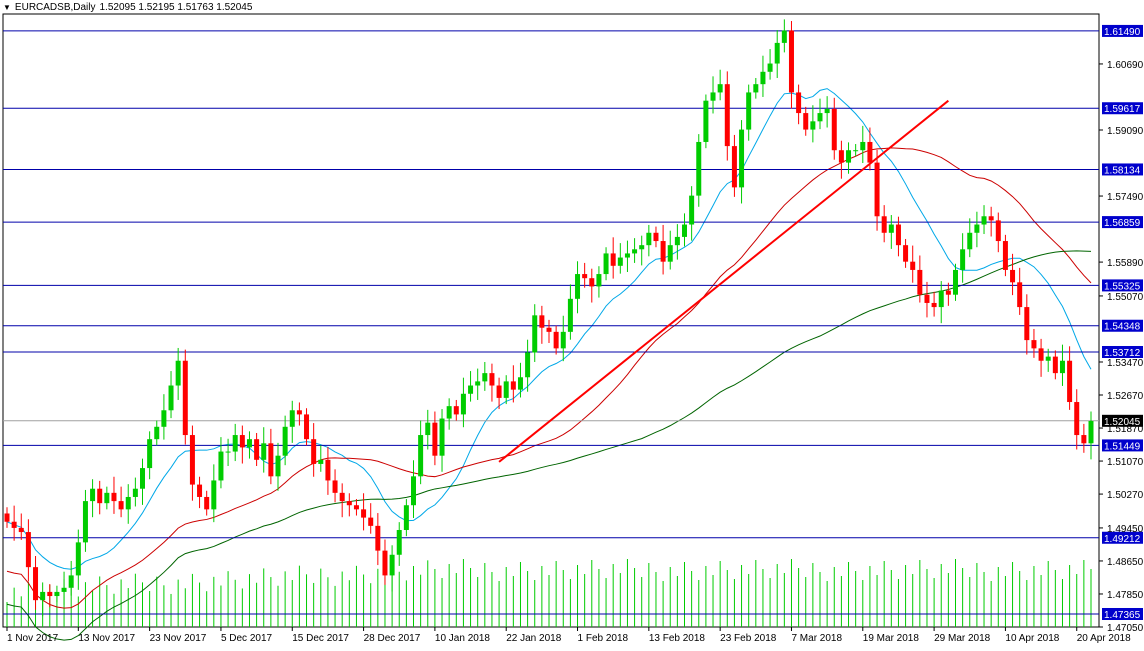  I want to click on y-tick-label: 1.59090, so click(1125, 131).